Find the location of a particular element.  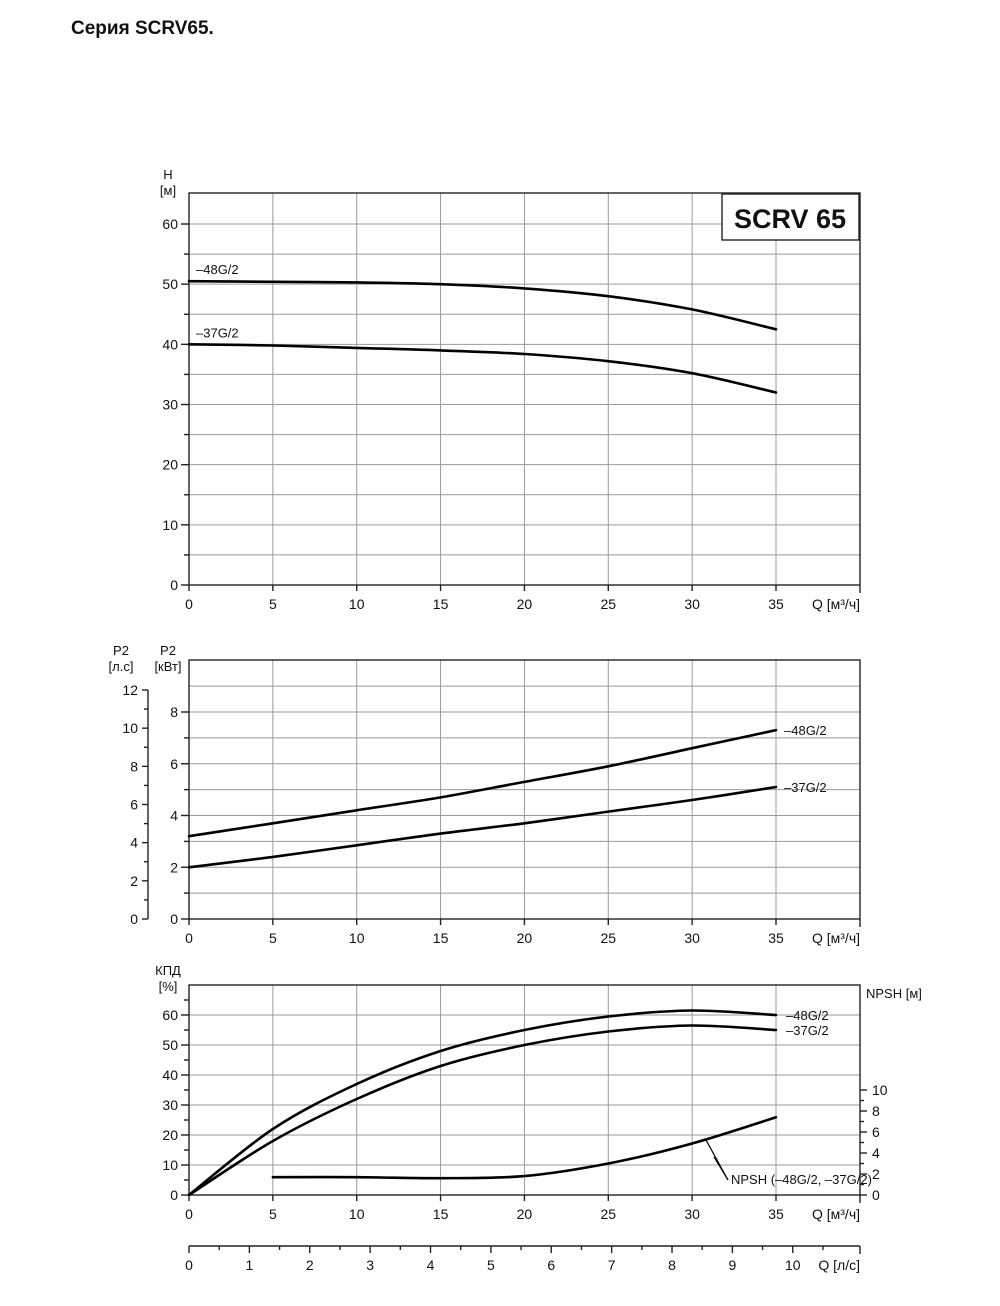

head-series-label: –48G/2 is located at coordinates (217, 269).